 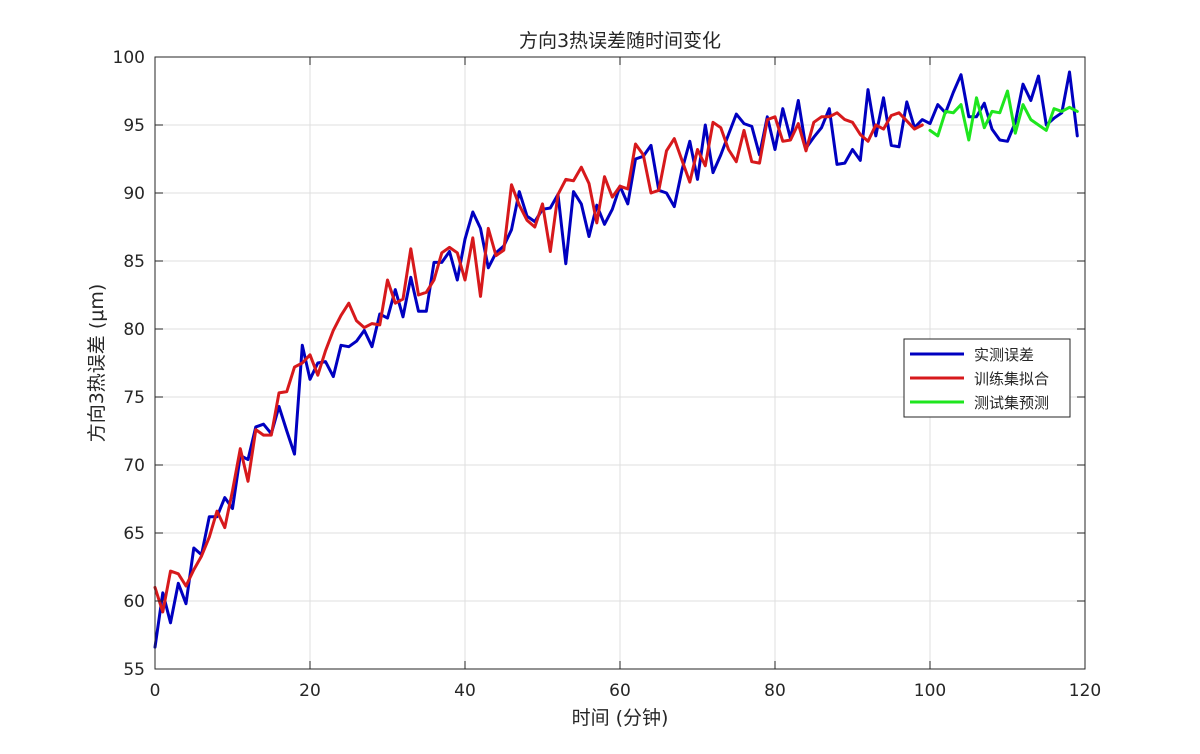 What do you see at coordinates (97, 363) in the screenshot?
I see `y-axis-title: 方向3热误差 (μm)` at bounding box center [97, 363].